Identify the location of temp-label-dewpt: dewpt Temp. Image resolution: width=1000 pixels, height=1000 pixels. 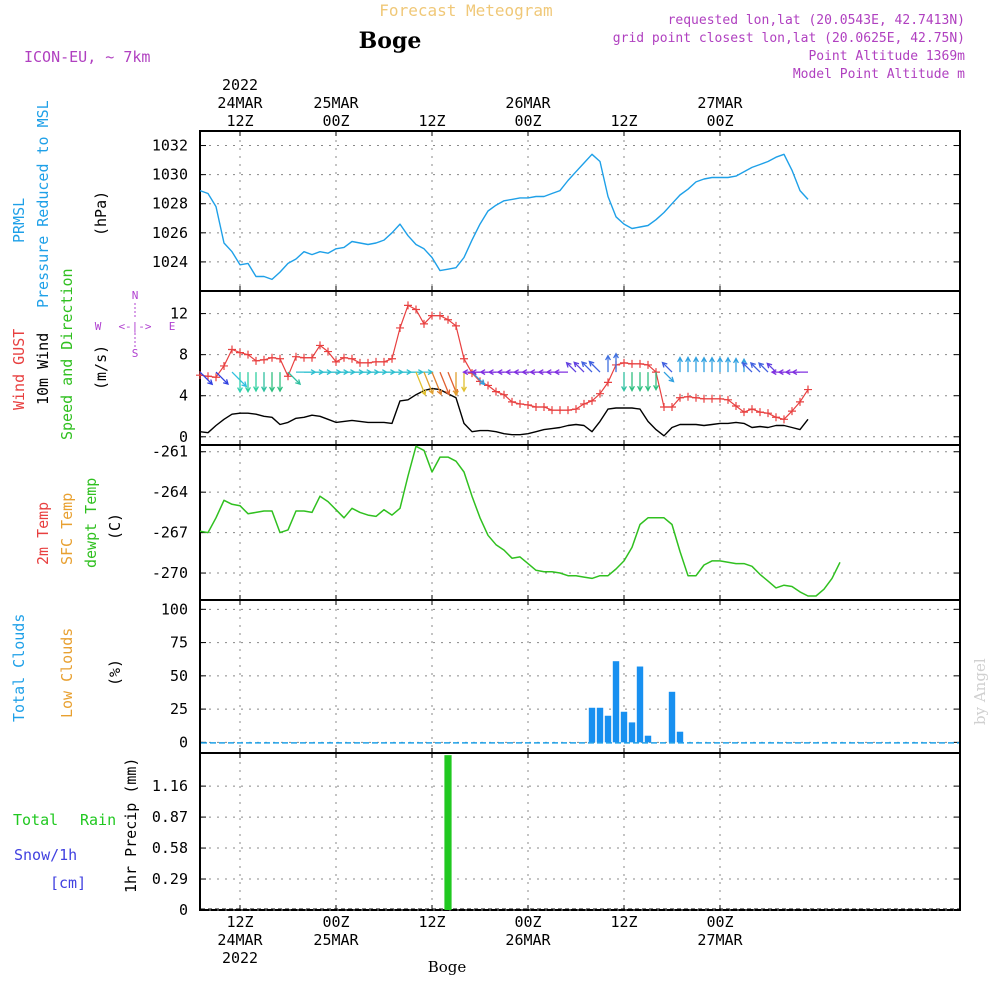
(91, 523).